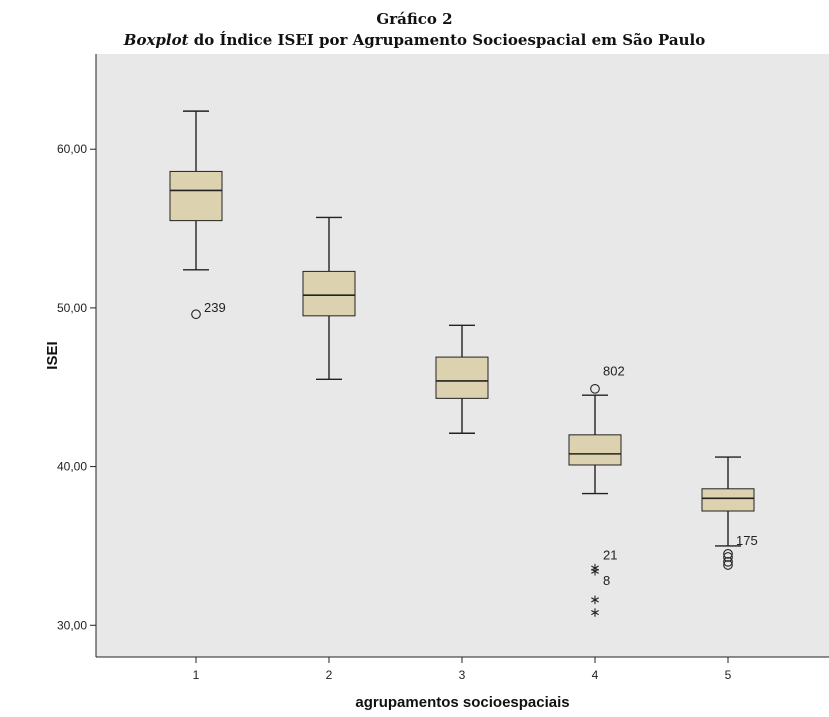 The height and width of the screenshot is (717, 829). What do you see at coordinates (614, 370) in the screenshot?
I see `outlier-label: 802` at bounding box center [614, 370].